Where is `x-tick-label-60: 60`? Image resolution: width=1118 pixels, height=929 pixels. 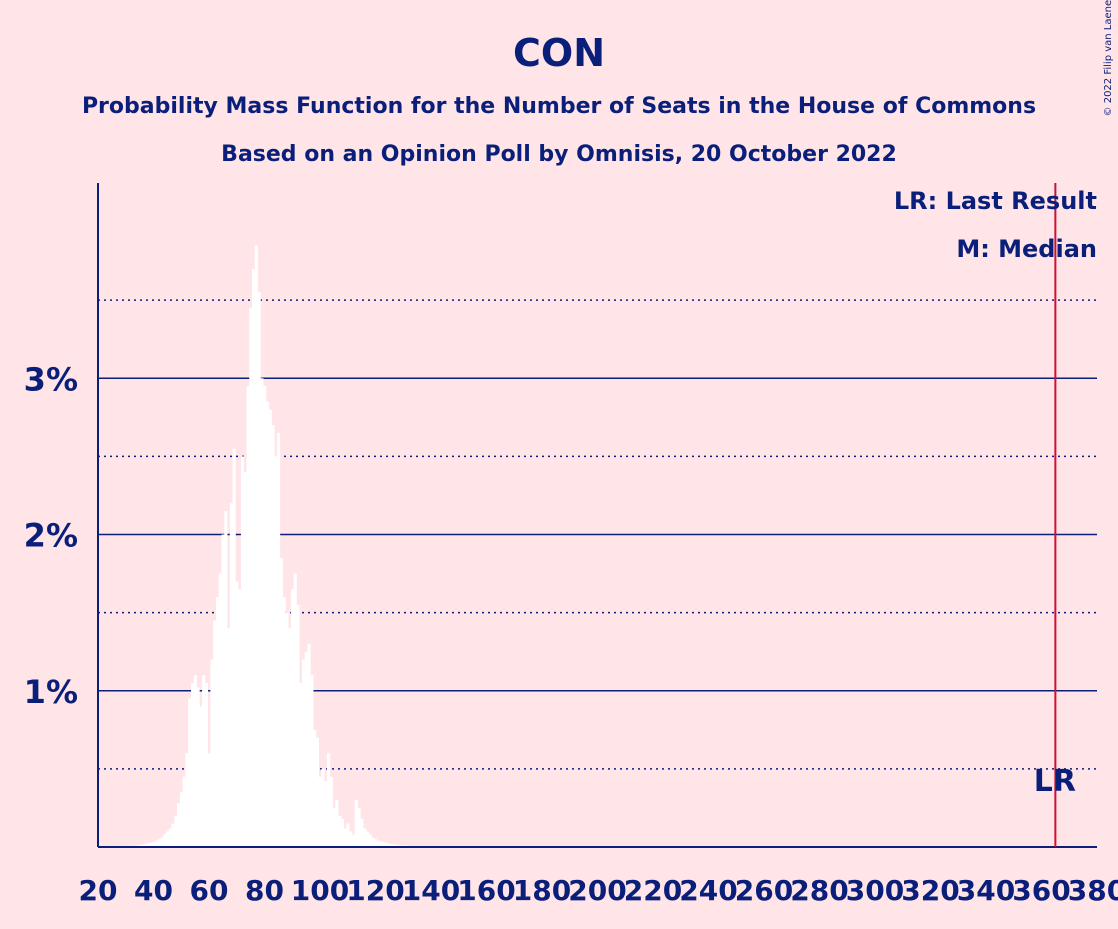
x-tick-label-60: 60 is located at coordinates (209, 890).